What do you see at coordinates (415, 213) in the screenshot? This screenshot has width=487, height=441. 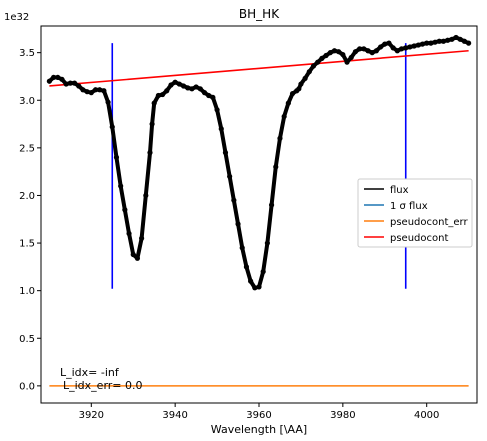 I see `legend: flux 1 σ flux pseudocont_err pseudocont` at bounding box center [415, 213].